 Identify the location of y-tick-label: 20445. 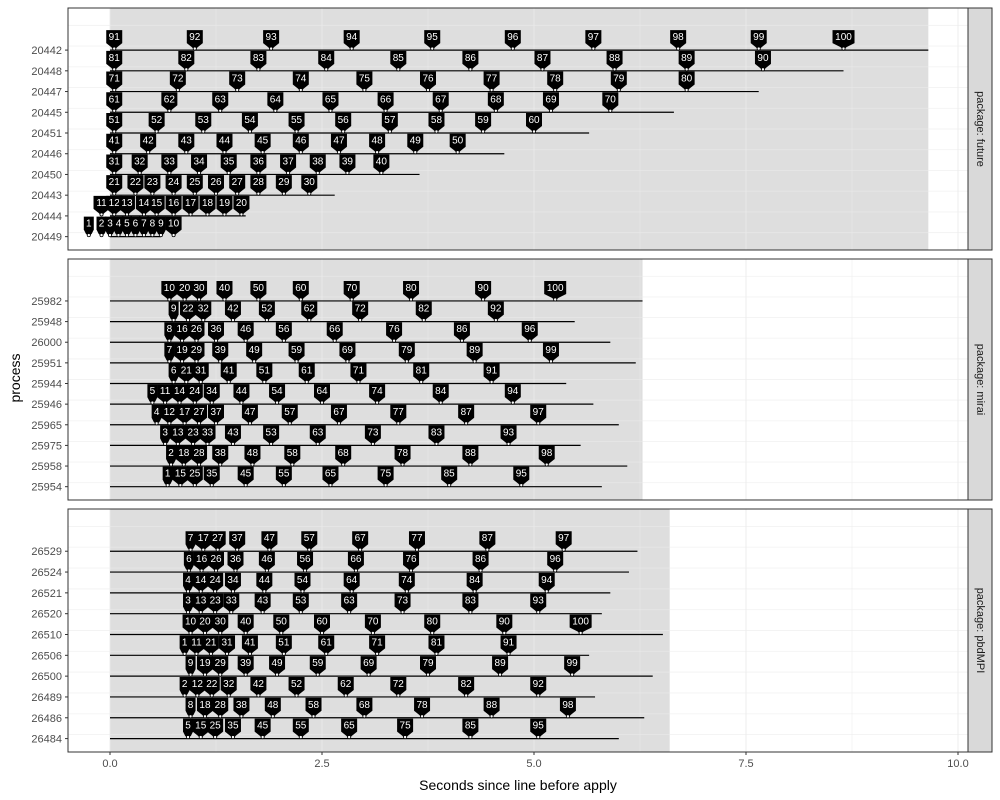
(46, 113).